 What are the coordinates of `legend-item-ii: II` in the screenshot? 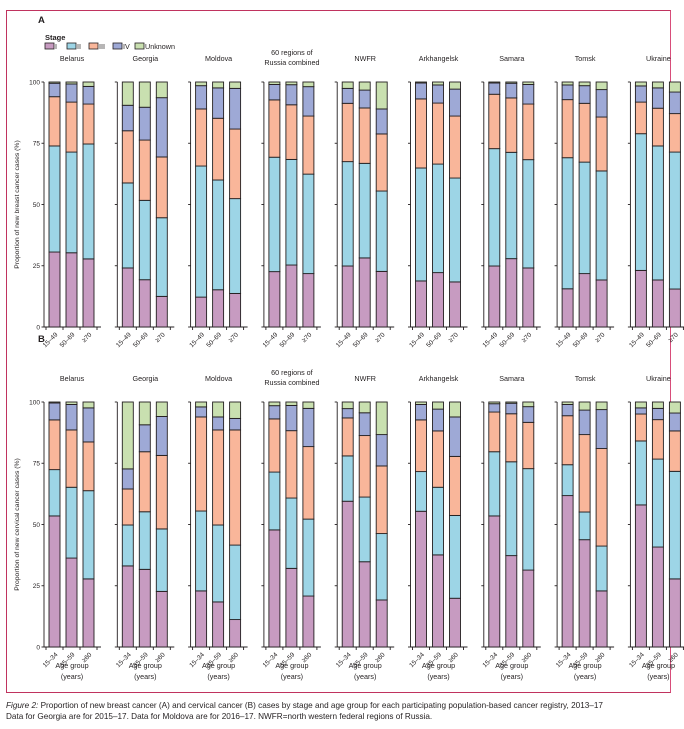 It's located at (73, 46).